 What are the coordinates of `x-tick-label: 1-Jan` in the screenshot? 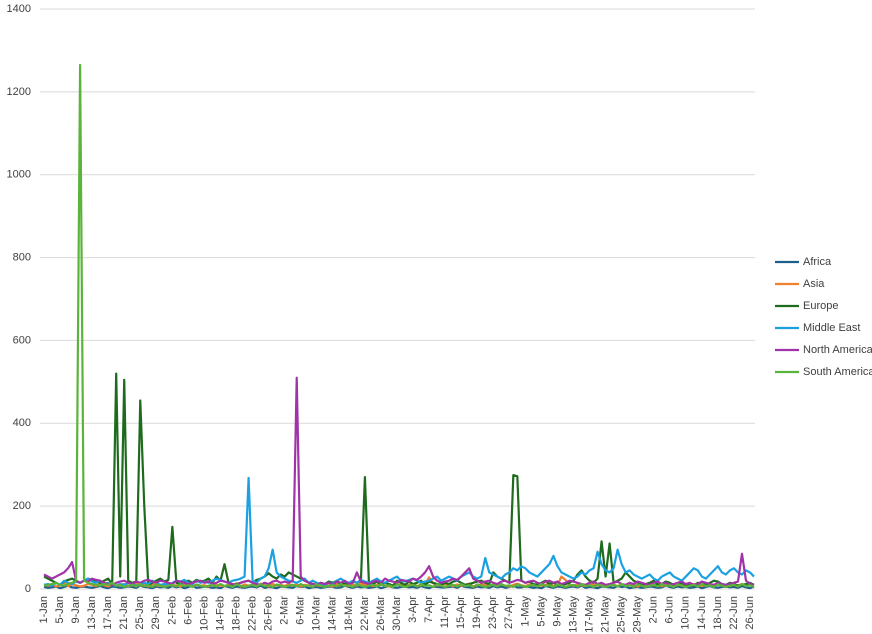 It's located at (44, 610).